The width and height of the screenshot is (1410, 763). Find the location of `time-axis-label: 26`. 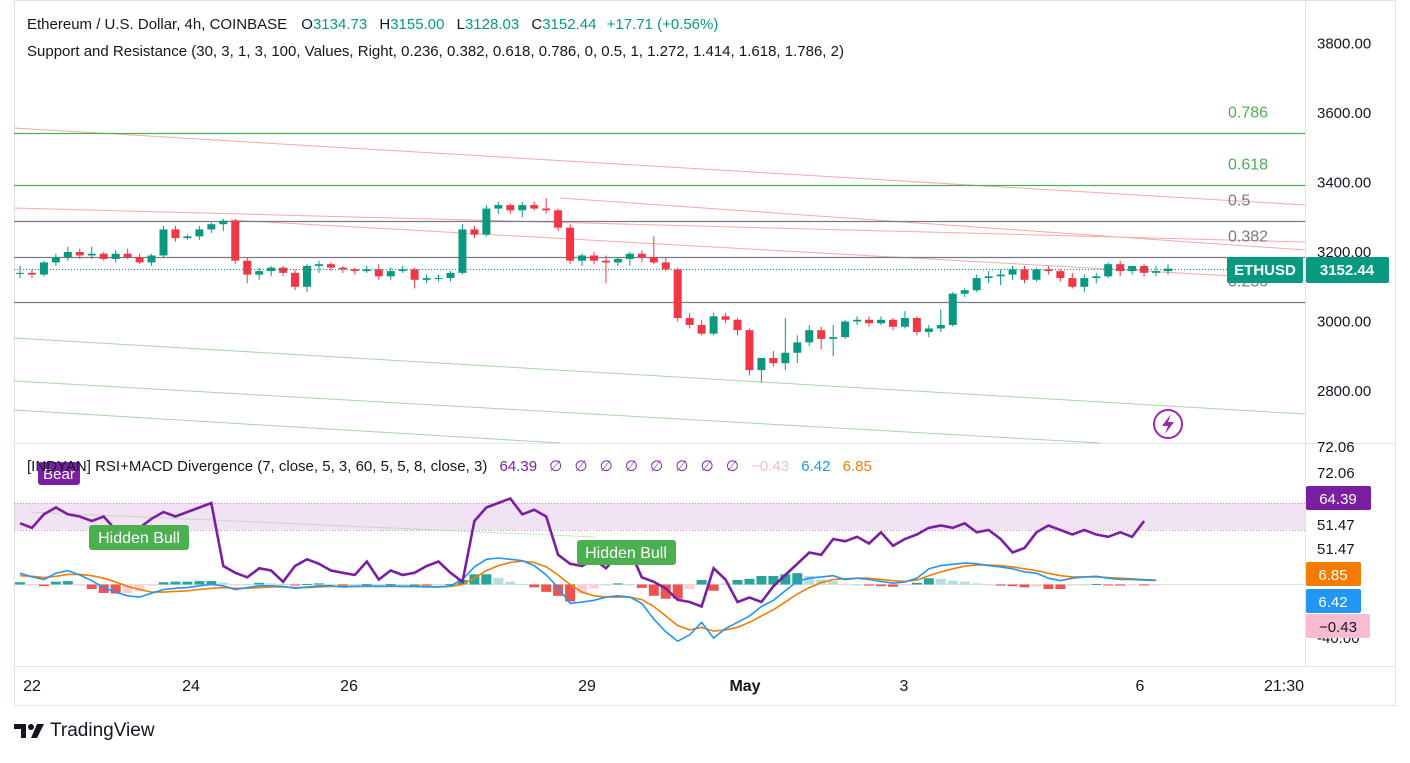

time-axis-label: 26 is located at coordinates (349, 686).